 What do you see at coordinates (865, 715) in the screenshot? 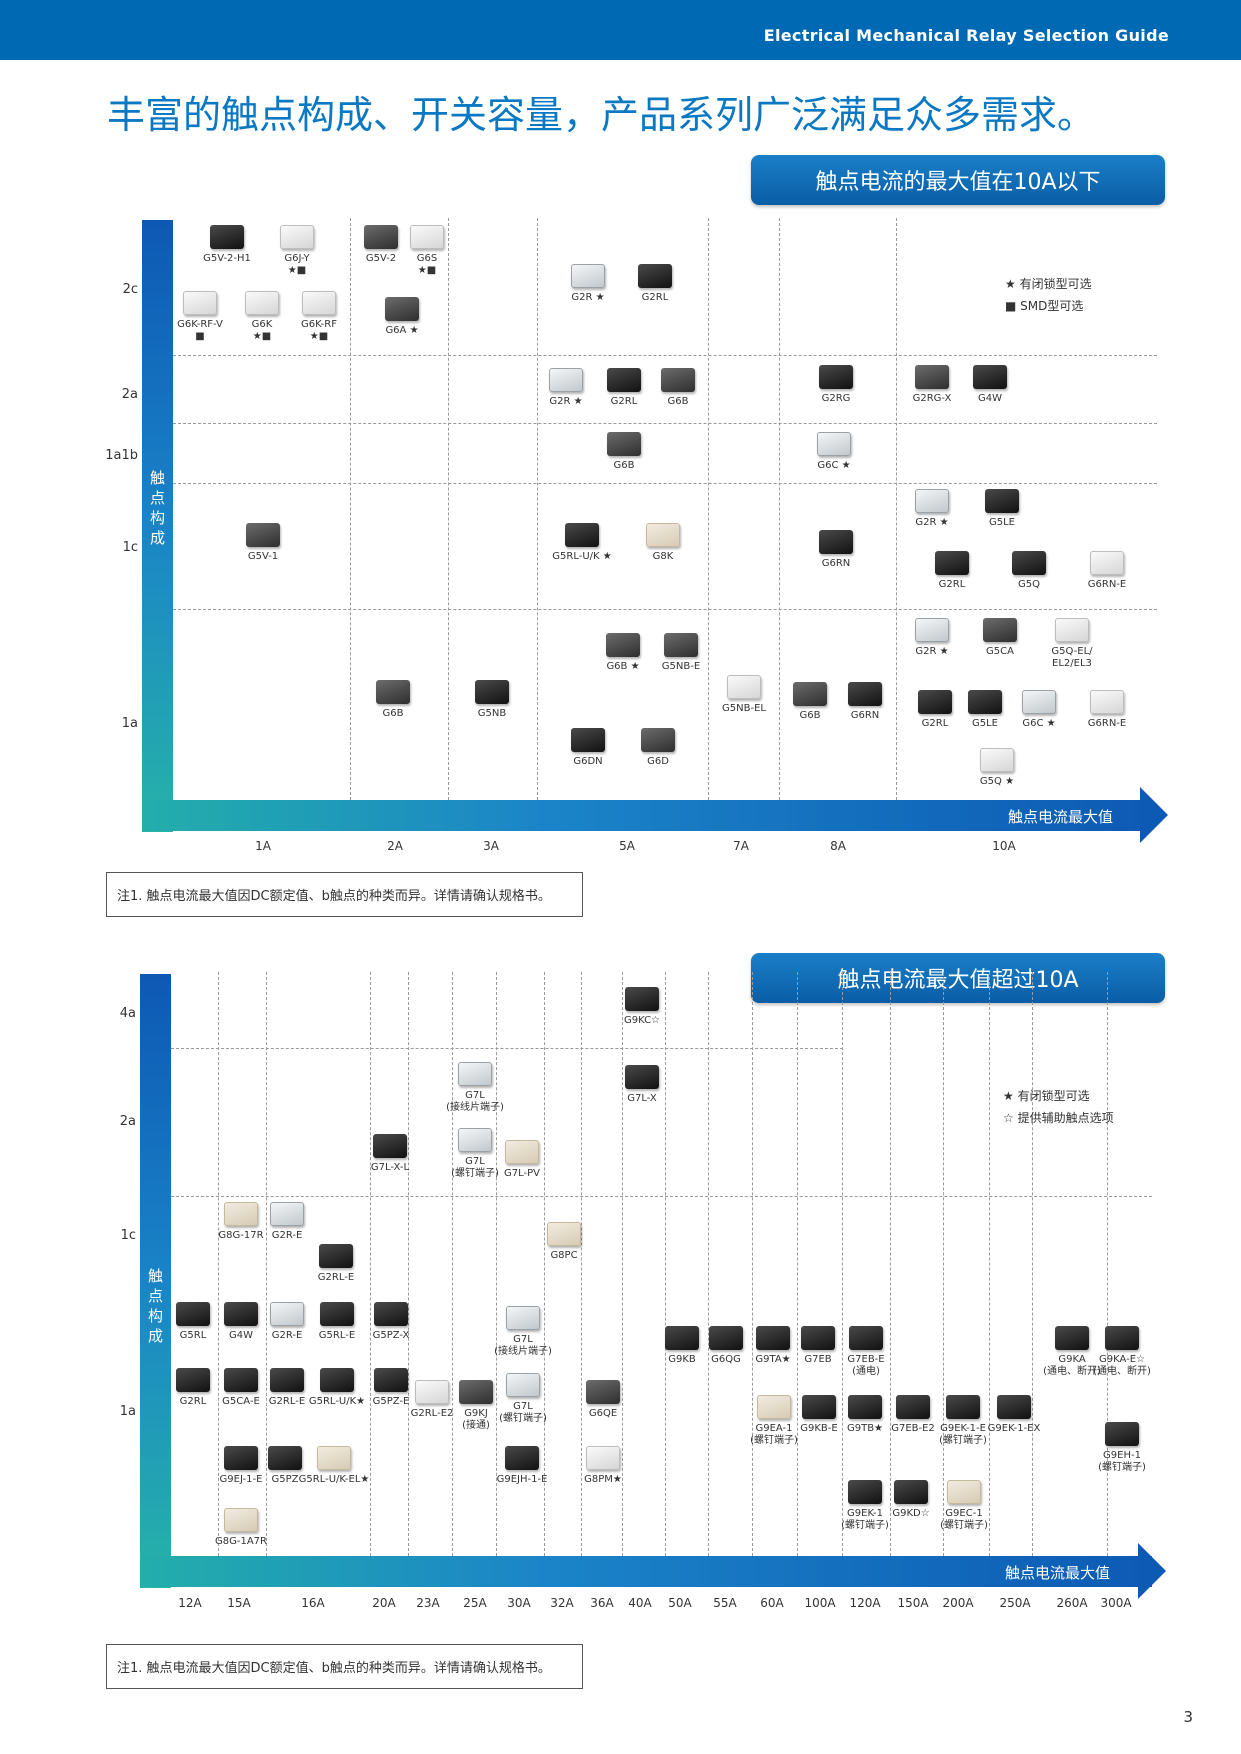
I see `product-name: G6RN` at bounding box center [865, 715].